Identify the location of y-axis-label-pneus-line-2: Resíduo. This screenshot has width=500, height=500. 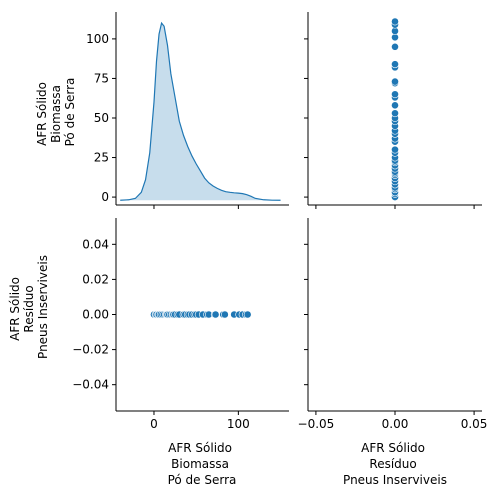
(29, 308).